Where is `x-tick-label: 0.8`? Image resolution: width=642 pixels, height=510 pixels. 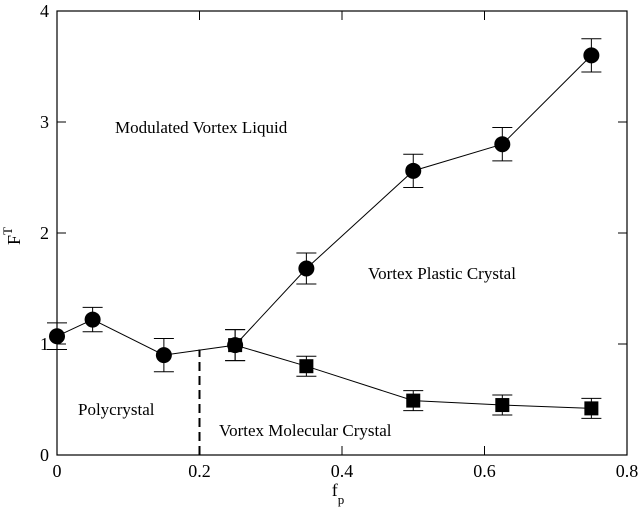 x-tick-label: 0.8 is located at coordinates (627, 471).